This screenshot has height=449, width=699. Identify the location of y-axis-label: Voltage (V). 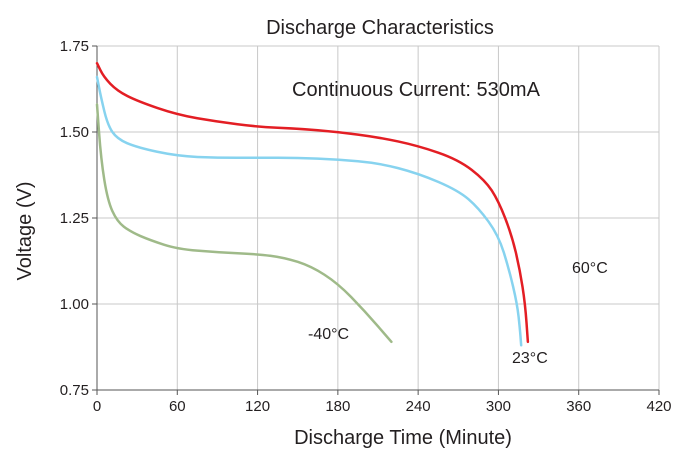
(25, 231).